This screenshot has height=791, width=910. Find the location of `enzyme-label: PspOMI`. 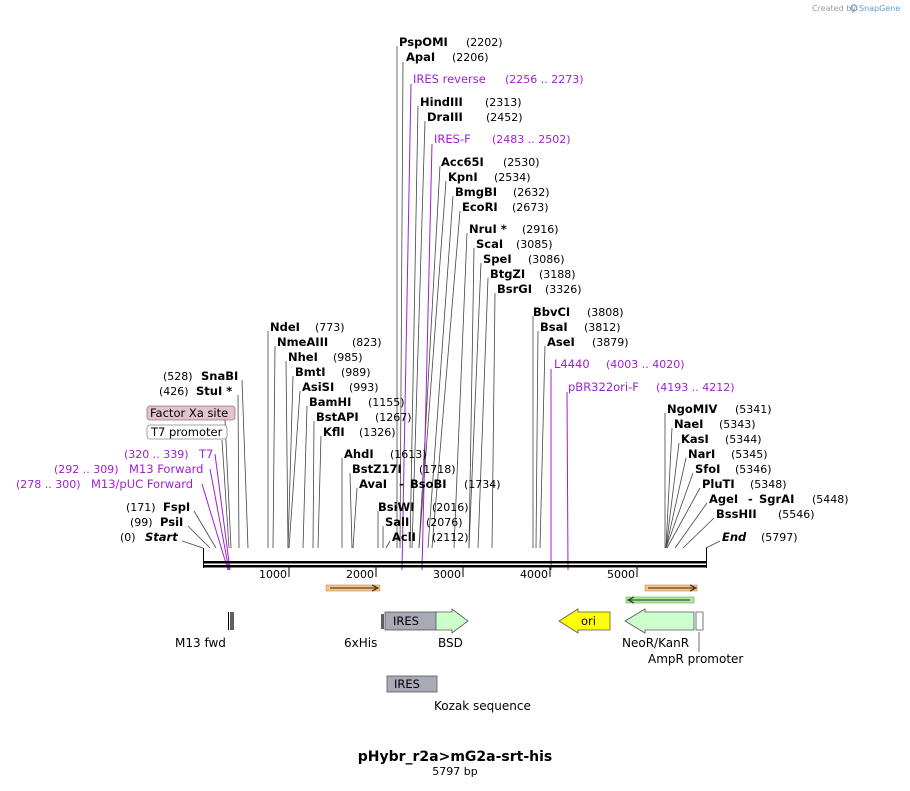

enzyme-label: PspOMI is located at coordinates (423, 42).